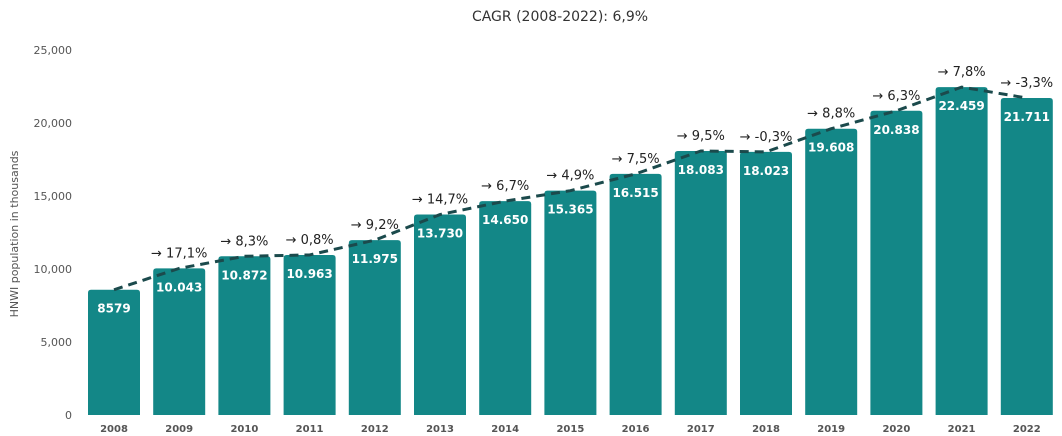 The image size is (1062, 436). I want to click on growth-rate-label: → 0,8%, so click(310, 240).